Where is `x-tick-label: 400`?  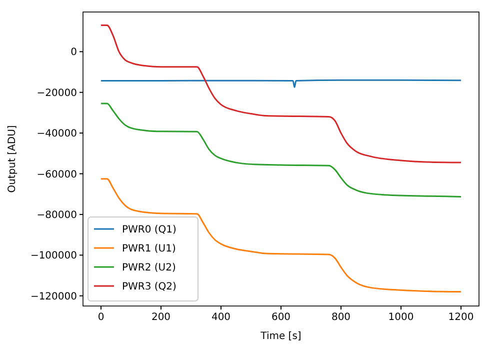
x-tick-label: 400 is located at coordinates (221, 317).